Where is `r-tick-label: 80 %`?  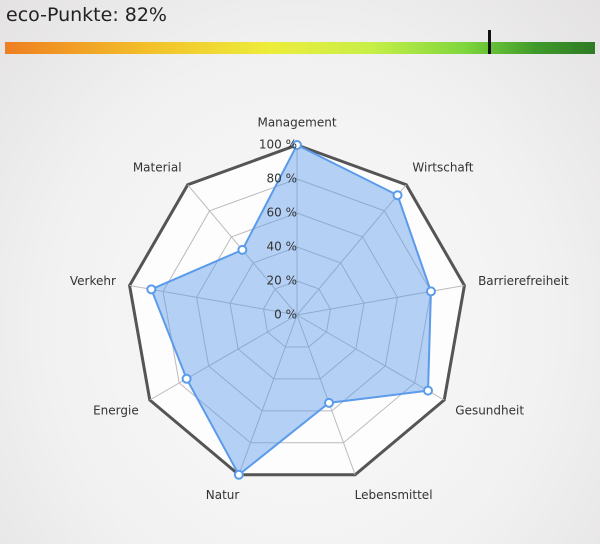
r-tick-label: 80 % is located at coordinates (282, 179).